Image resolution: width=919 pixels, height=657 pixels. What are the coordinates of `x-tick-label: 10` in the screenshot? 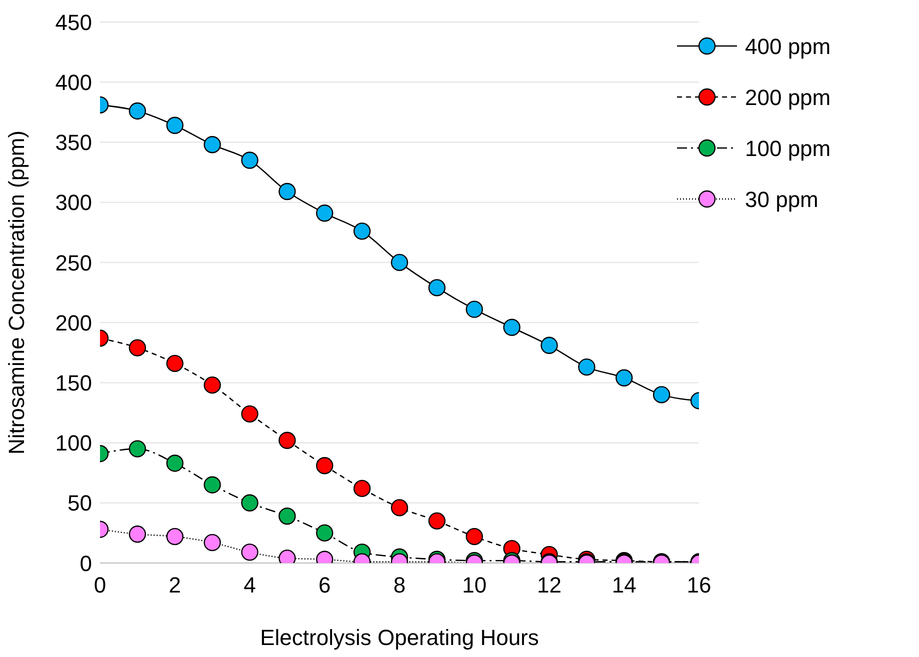 It's located at (474, 585).